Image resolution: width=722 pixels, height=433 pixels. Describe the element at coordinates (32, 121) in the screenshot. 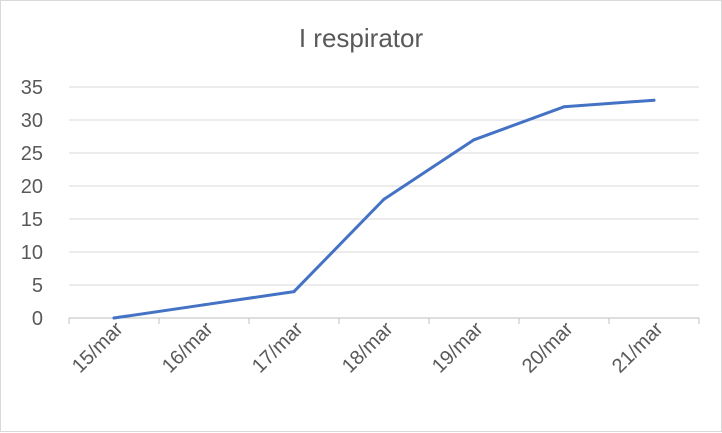

I see `y-tick-label: 30` at that location.